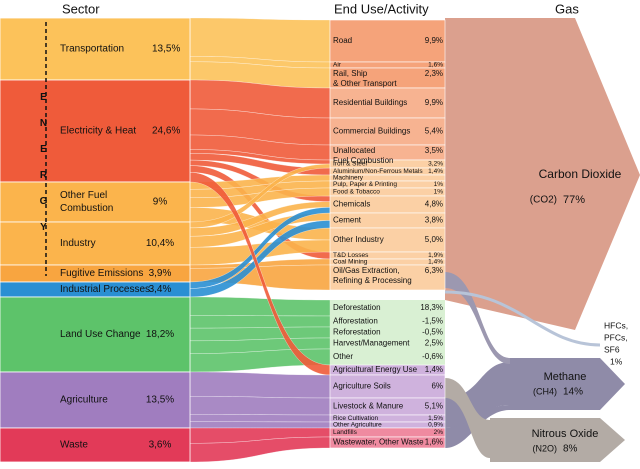 The image size is (640, 469). I want to click on gas-flow, so click(477, 395).